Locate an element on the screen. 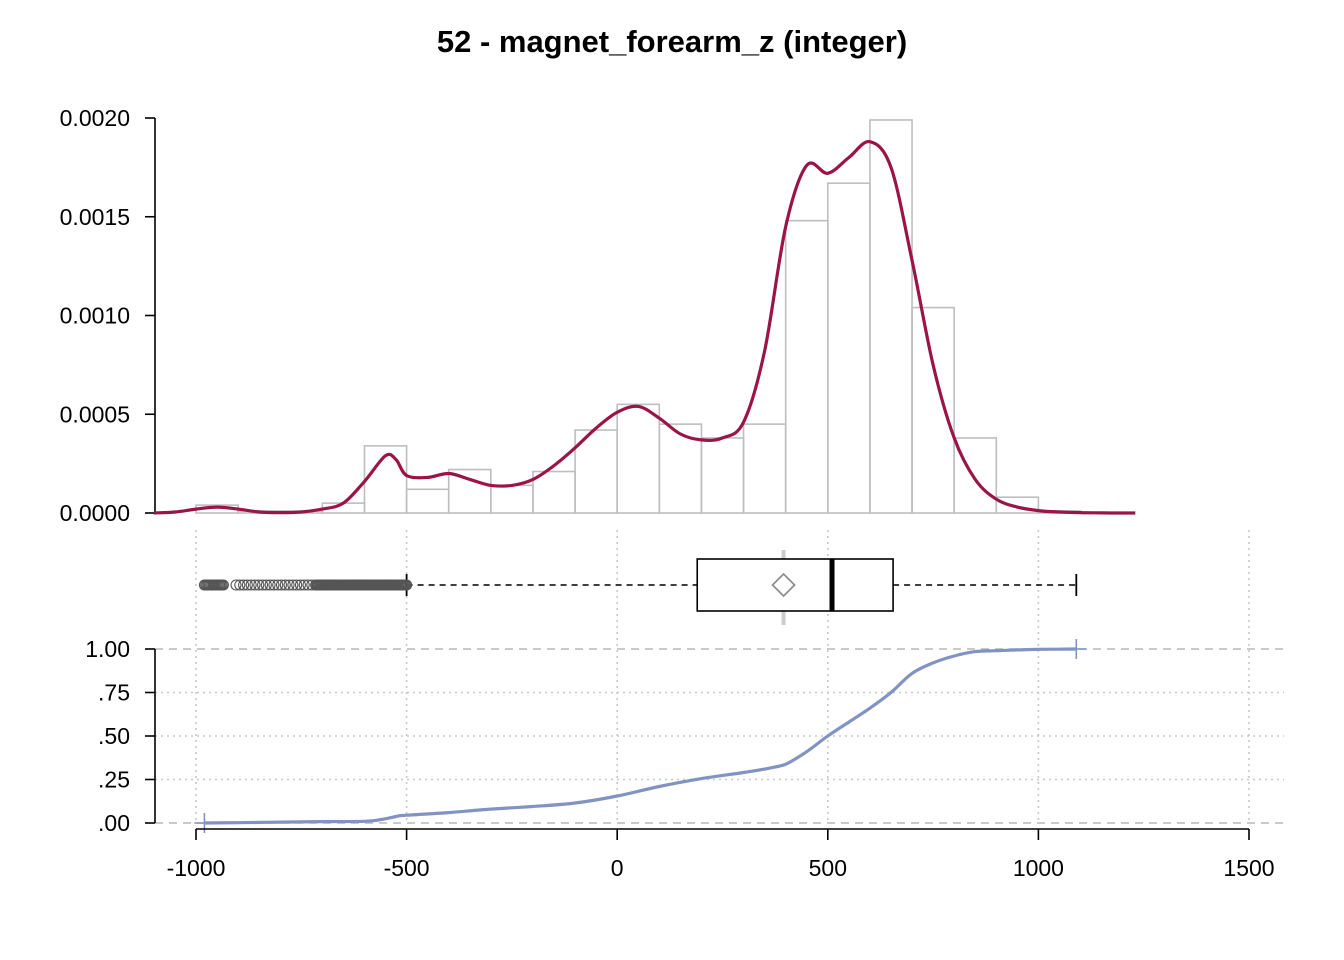 The height and width of the screenshot is (960, 1344). x-tick-label: 1000 is located at coordinates (1038, 868).